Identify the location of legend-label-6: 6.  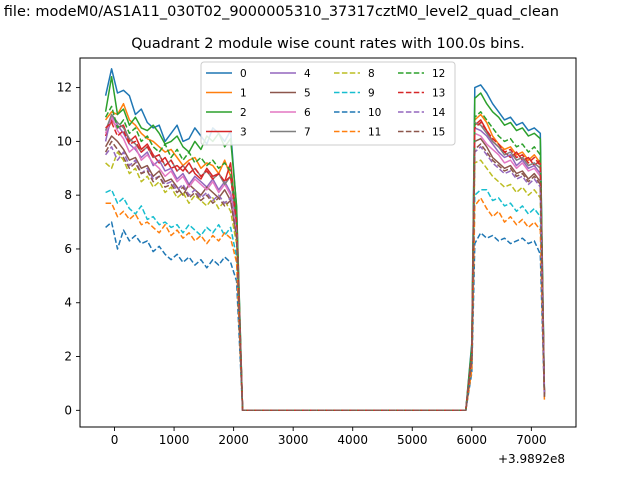
(307, 113).